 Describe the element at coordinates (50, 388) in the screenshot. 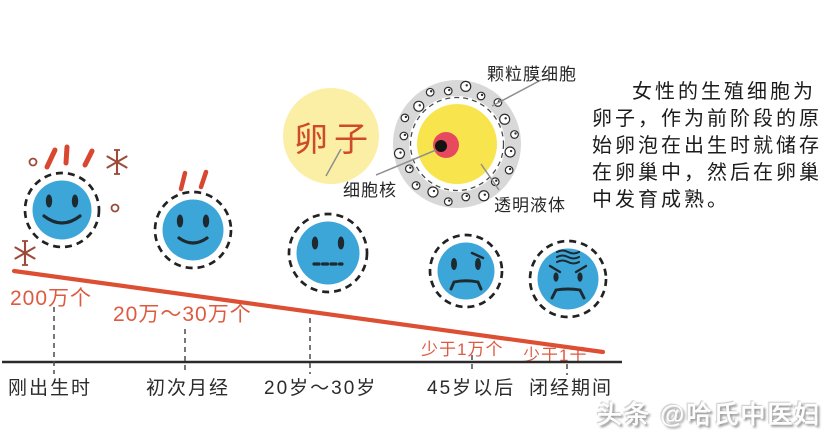

I see `stage-label-at-birth: 刚出生时` at that location.